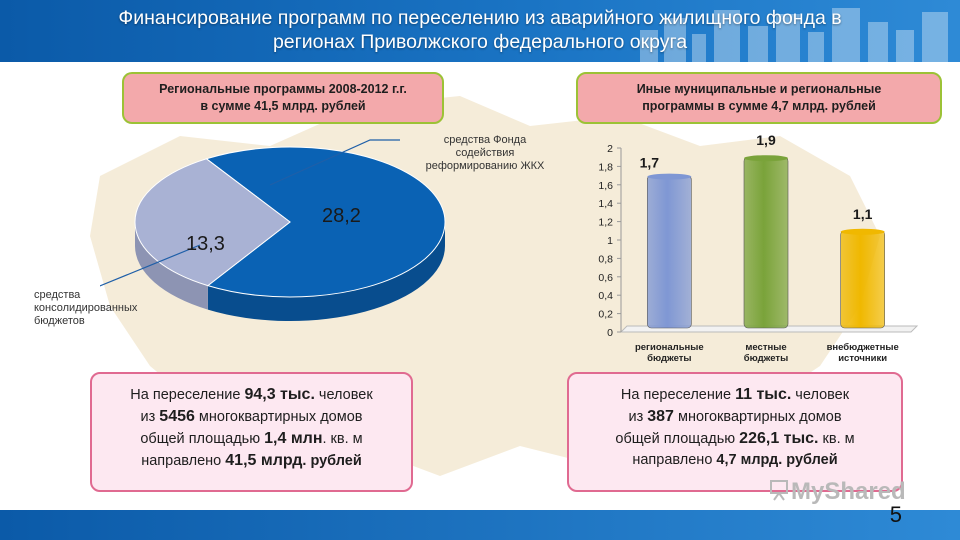  I want to click on bar-value-label-2: 1,1, so click(863, 214).